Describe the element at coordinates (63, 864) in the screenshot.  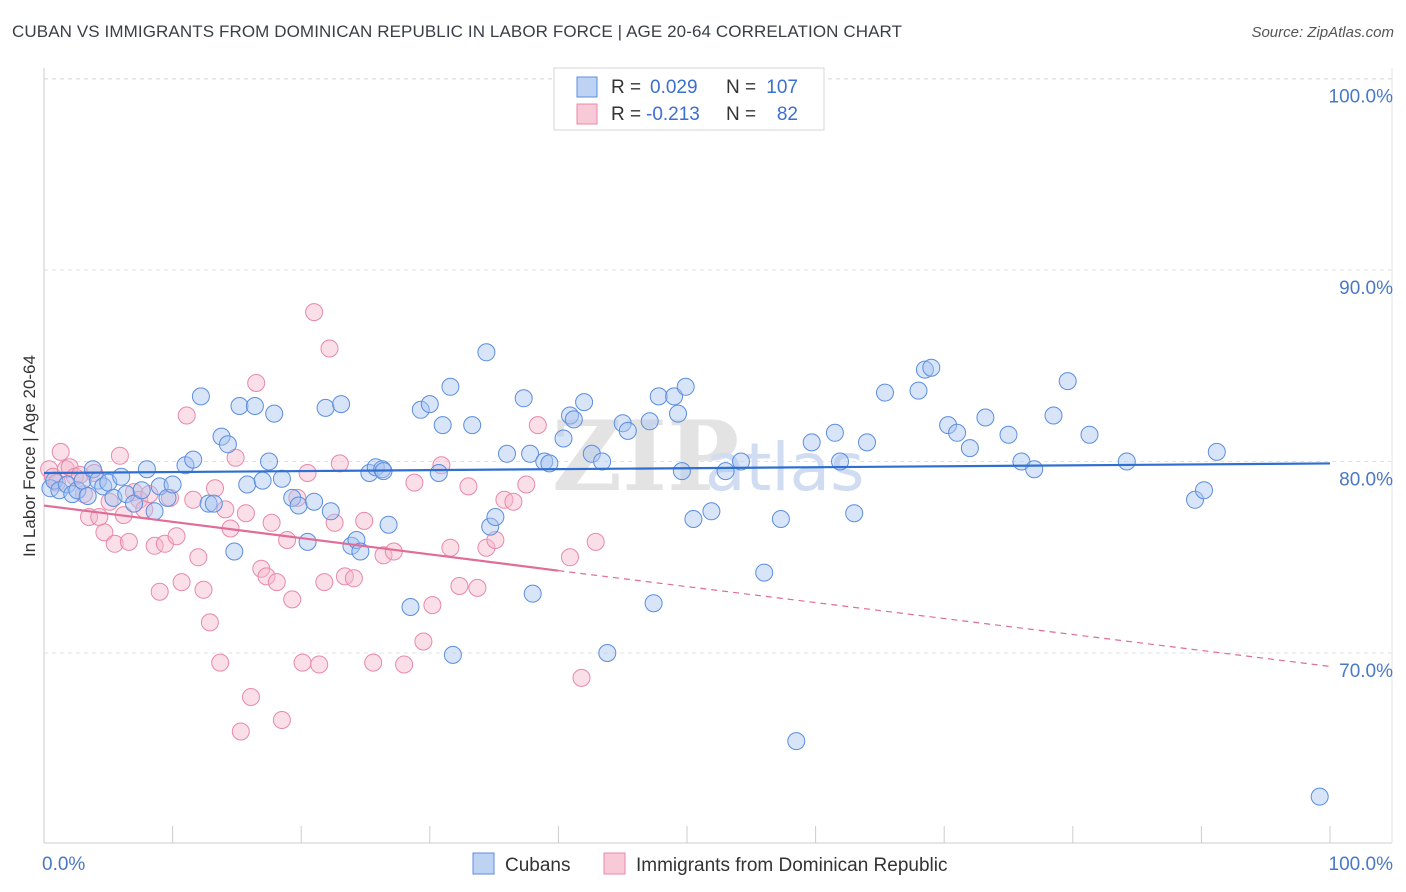
I see `x-tick-label-min: 0.0%` at that location.